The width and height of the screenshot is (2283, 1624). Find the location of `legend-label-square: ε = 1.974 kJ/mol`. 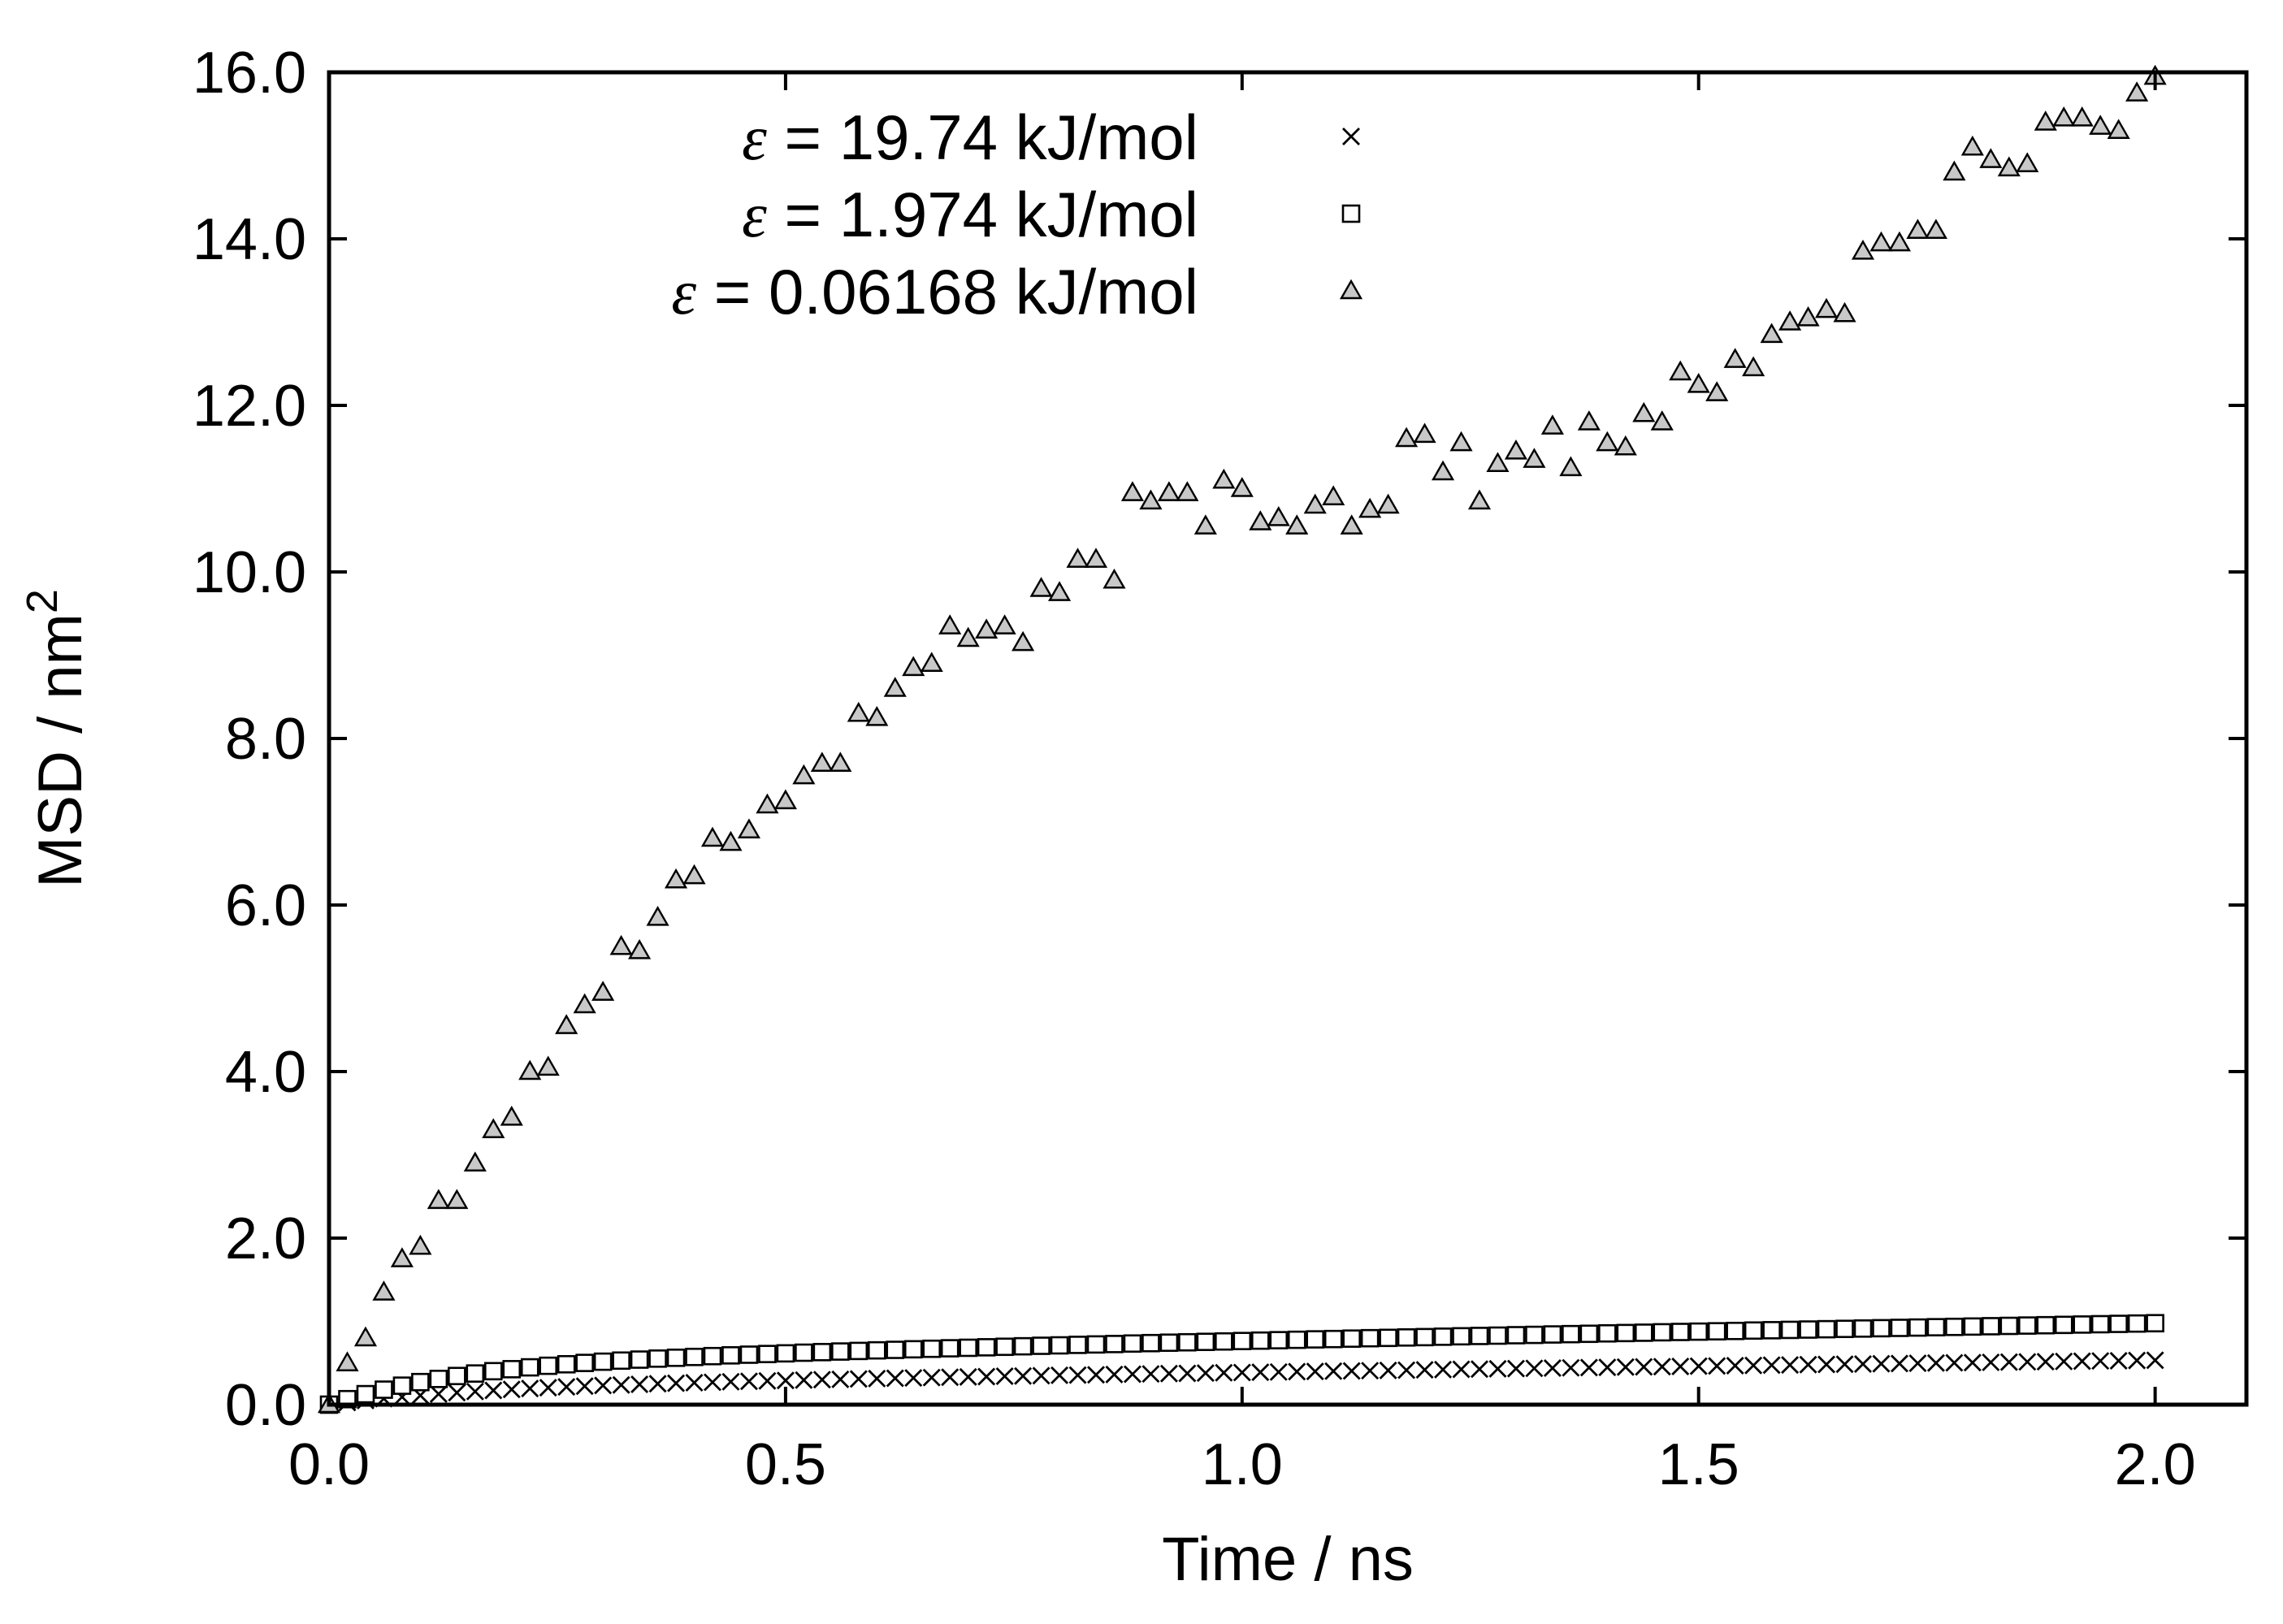

legend-label-square: ε = 1.974 kJ/mol is located at coordinates (970, 214).